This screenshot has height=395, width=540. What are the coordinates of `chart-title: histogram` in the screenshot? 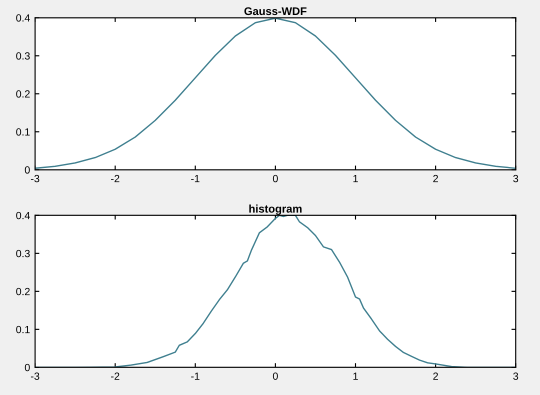 It's located at (275, 209).